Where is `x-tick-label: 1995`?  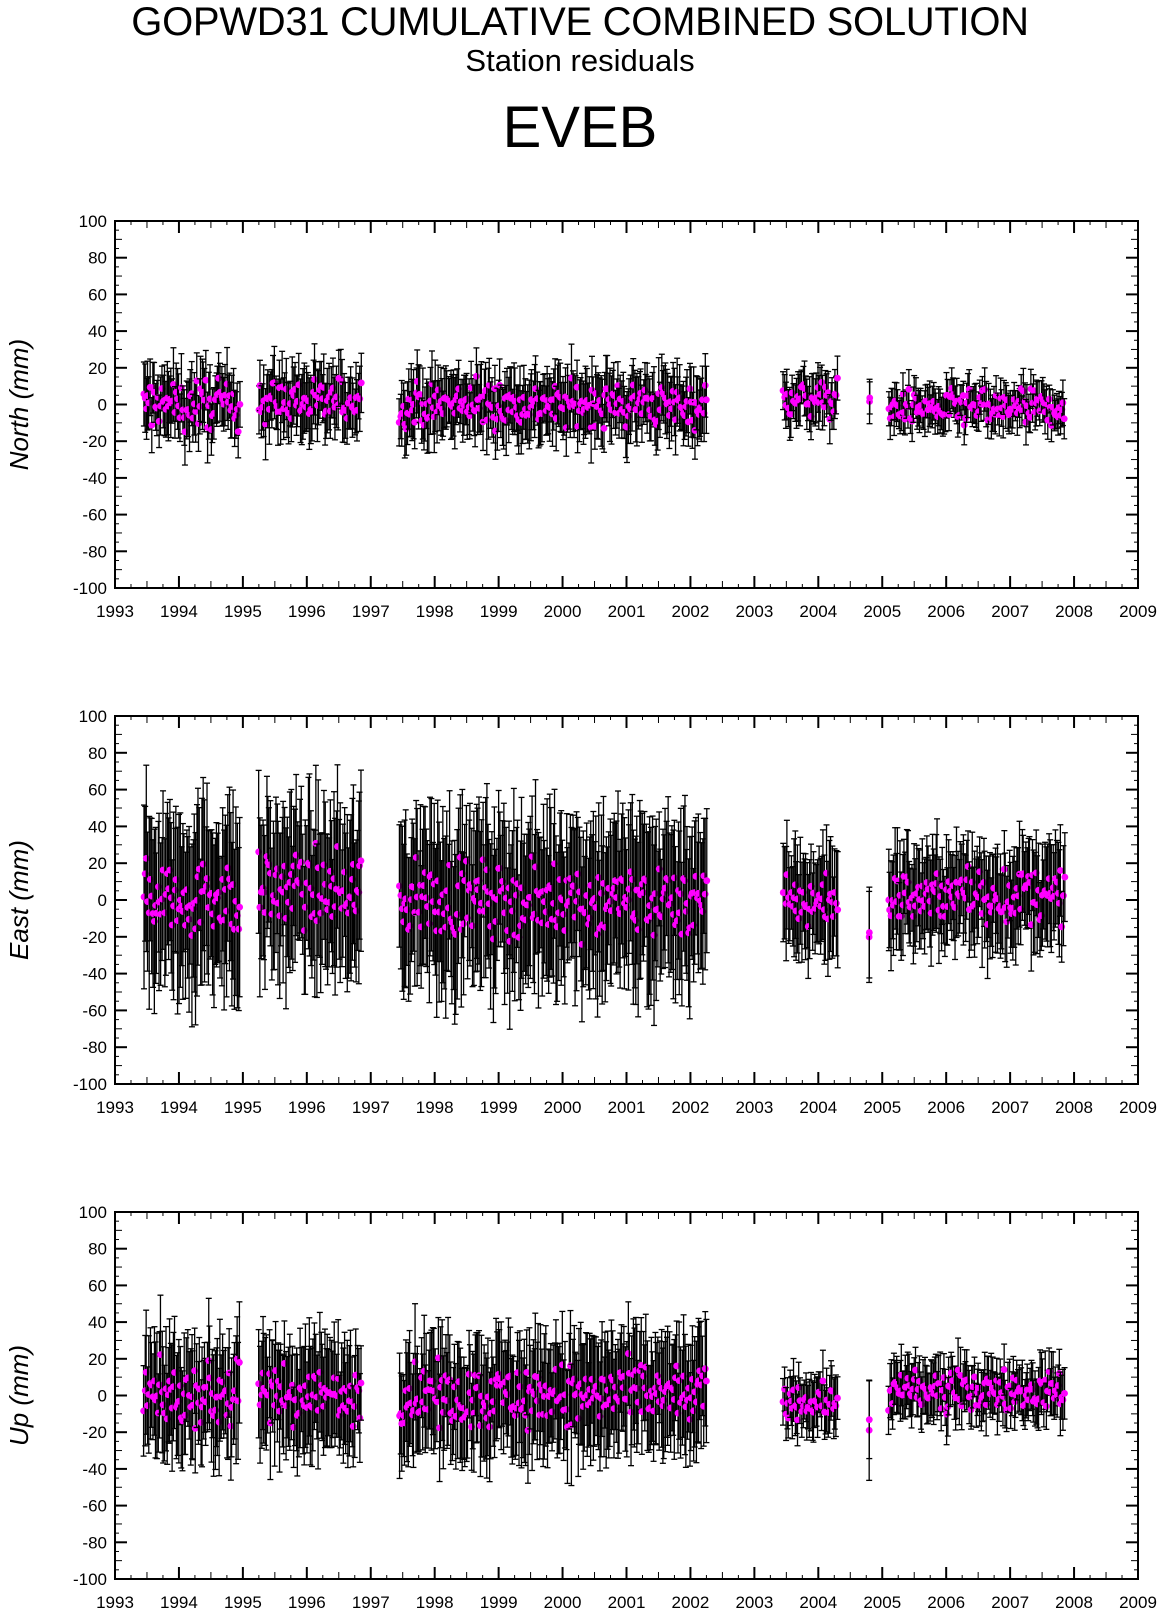
x-tick-label: 1995 is located at coordinates (243, 611).